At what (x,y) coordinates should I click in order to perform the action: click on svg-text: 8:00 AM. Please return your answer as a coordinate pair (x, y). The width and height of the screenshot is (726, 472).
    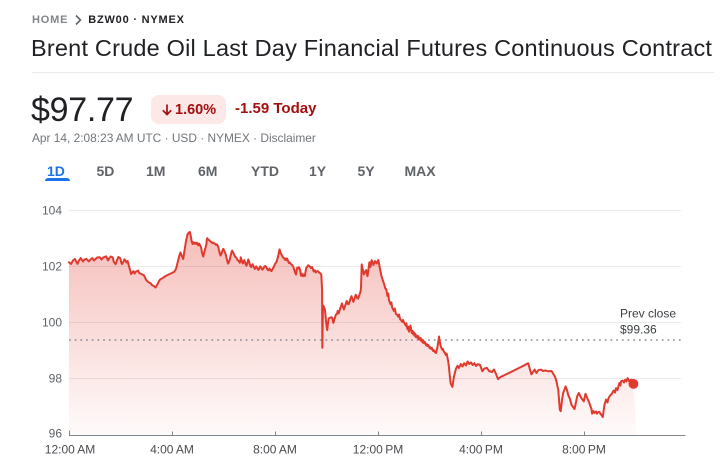
    Looking at the image, I should click on (275, 450).